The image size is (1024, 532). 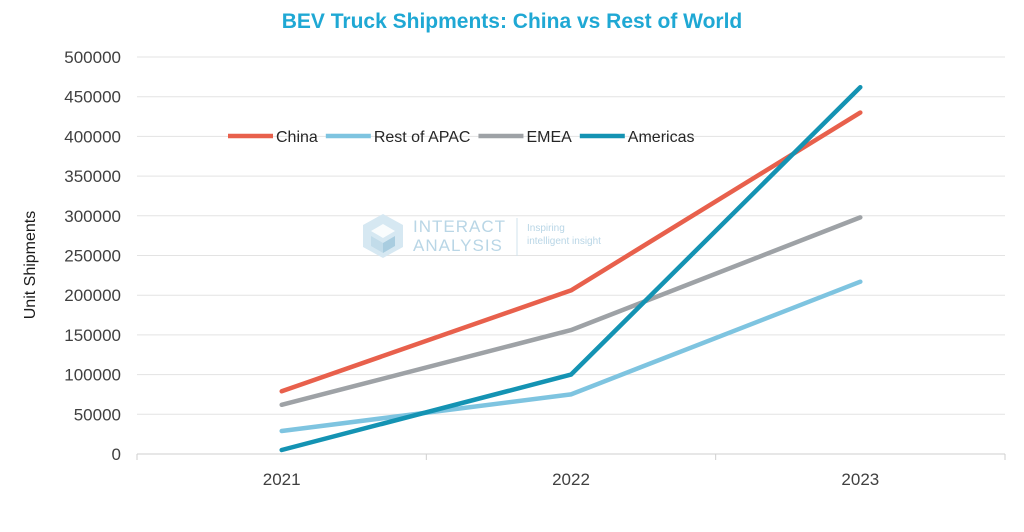 What do you see at coordinates (458, 245) in the screenshot?
I see `watermark-brand-line2: ANALYSIS` at bounding box center [458, 245].